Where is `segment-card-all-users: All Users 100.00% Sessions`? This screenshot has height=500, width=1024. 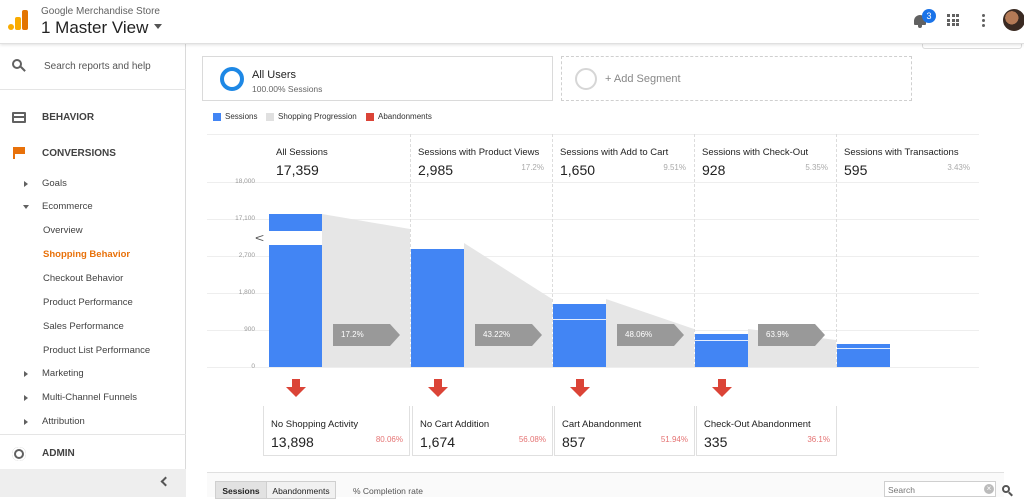
segment-card-all-users: All Users 100.00% Sessions is located at coordinates (377, 78).